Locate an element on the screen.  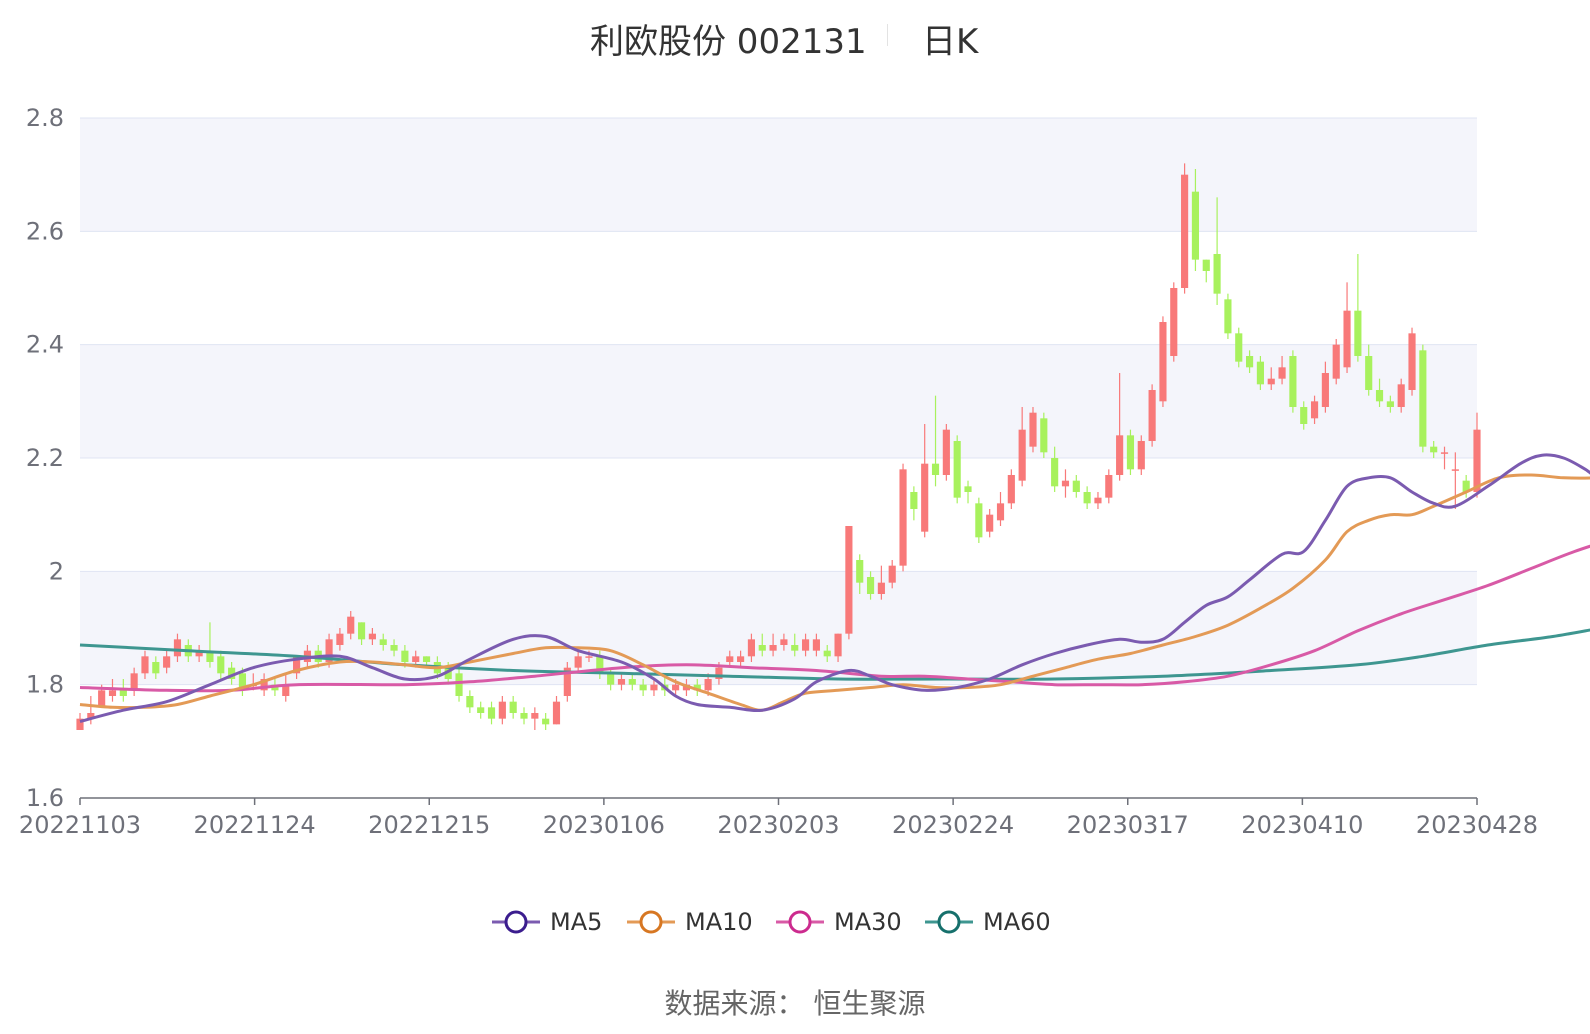
x-tick-label: 20230428 is located at coordinates (1477, 825).